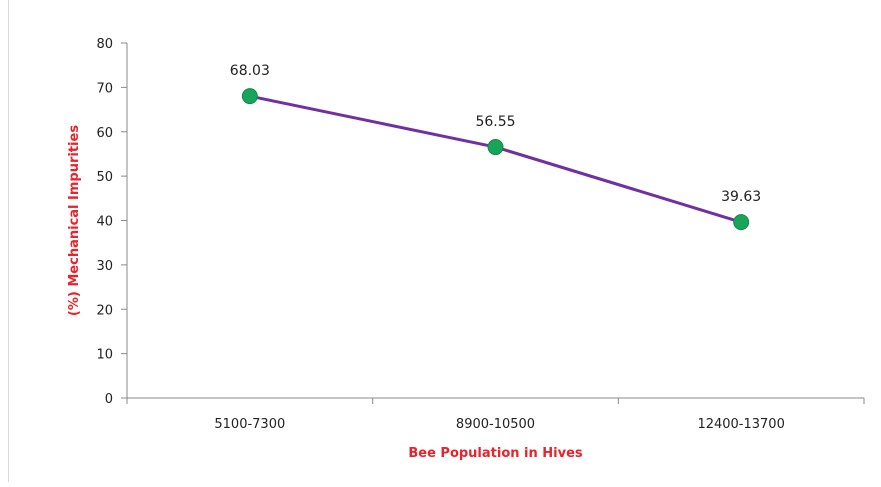 Image resolution: width=881 pixels, height=487 pixels. Describe the element at coordinates (104, 266) in the screenshot. I see `y-tick-label: 30` at that location.